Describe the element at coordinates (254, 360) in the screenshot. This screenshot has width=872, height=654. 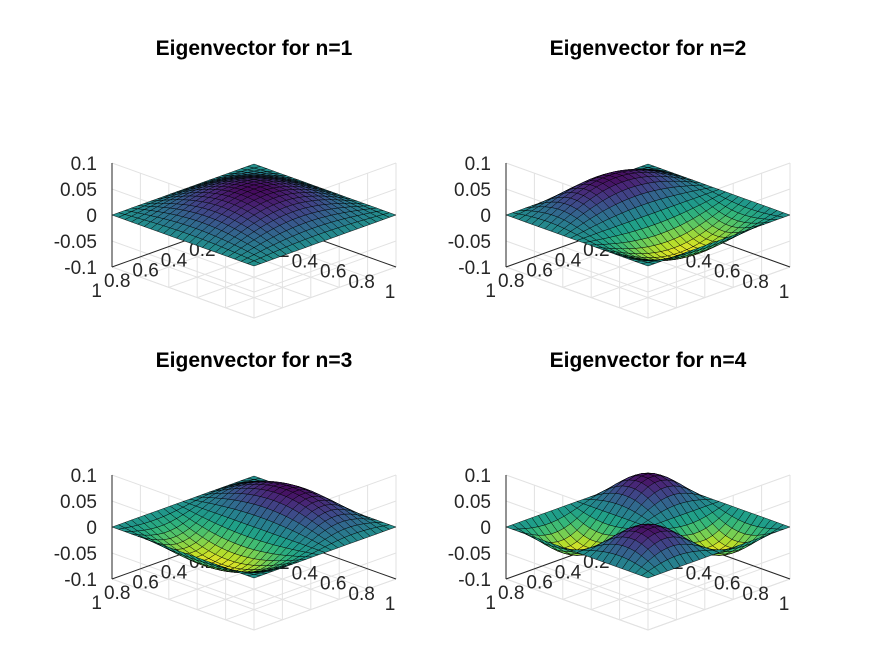
I see `subplot-title: Eigenvector for n=3` at that location.